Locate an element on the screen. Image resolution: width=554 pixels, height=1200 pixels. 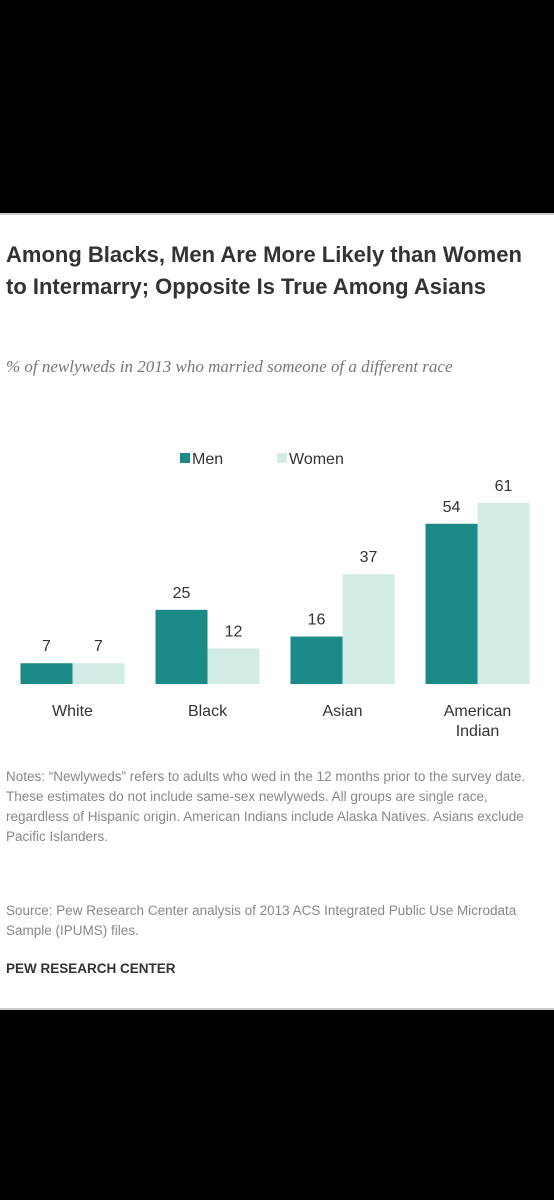
value-label: 16 is located at coordinates (317, 620).